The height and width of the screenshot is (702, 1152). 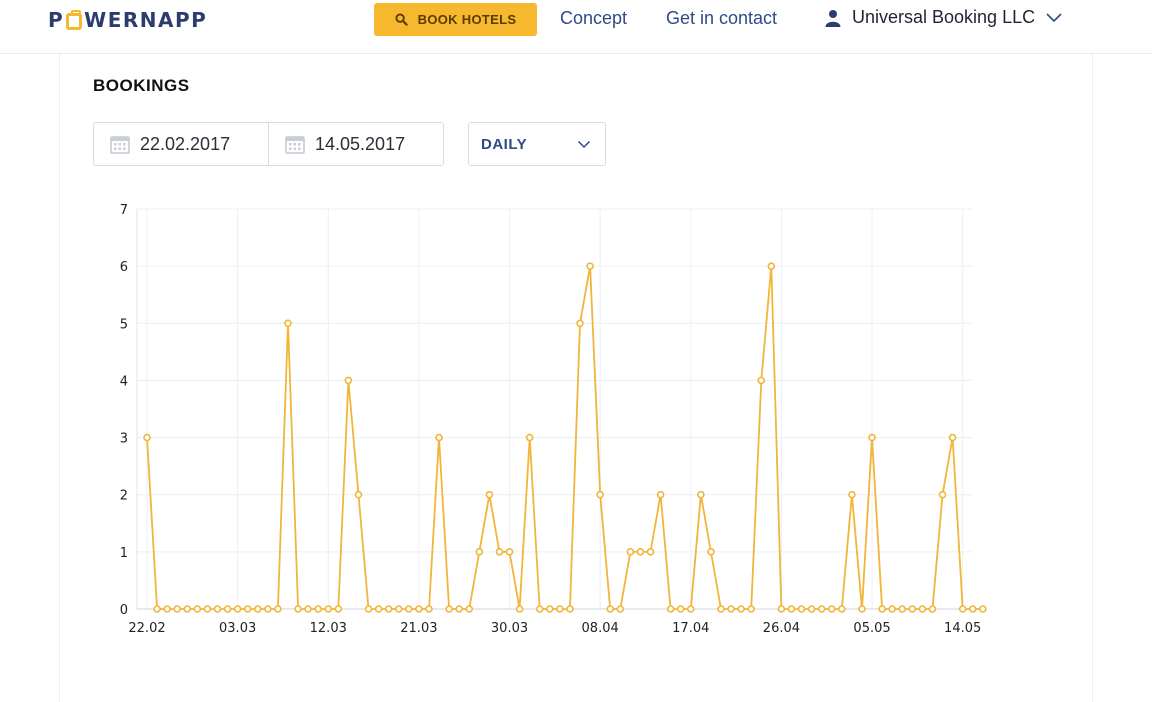 What do you see at coordinates (124, 381) in the screenshot?
I see `y-tick-label: 4` at bounding box center [124, 381].